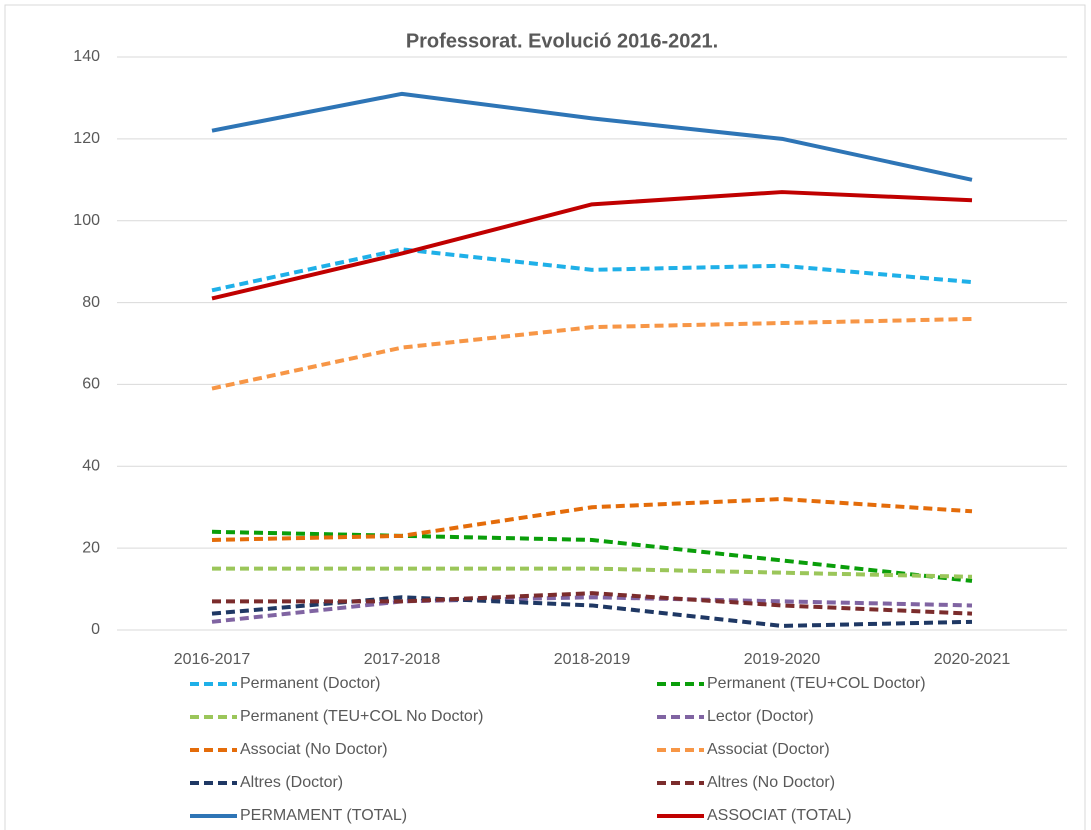 The width and height of the screenshot is (1091, 830). What do you see at coordinates (760, 716) in the screenshot?
I see `legend-label: Lector (Doctor)` at bounding box center [760, 716].